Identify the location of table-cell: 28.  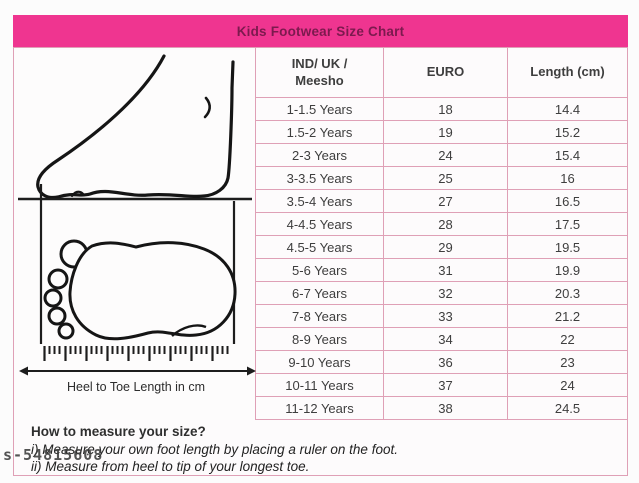
(446, 224).